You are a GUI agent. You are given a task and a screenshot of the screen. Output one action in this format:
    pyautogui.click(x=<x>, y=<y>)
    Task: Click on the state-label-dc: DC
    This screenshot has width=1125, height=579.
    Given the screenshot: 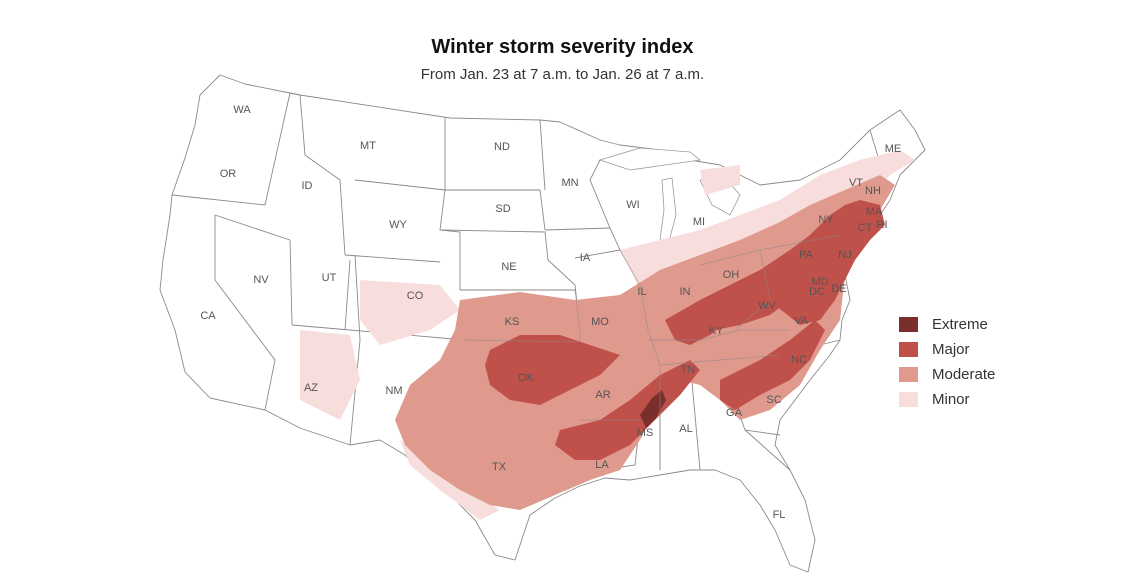 What is the action you would take?
    pyautogui.click(x=817, y=292)
    